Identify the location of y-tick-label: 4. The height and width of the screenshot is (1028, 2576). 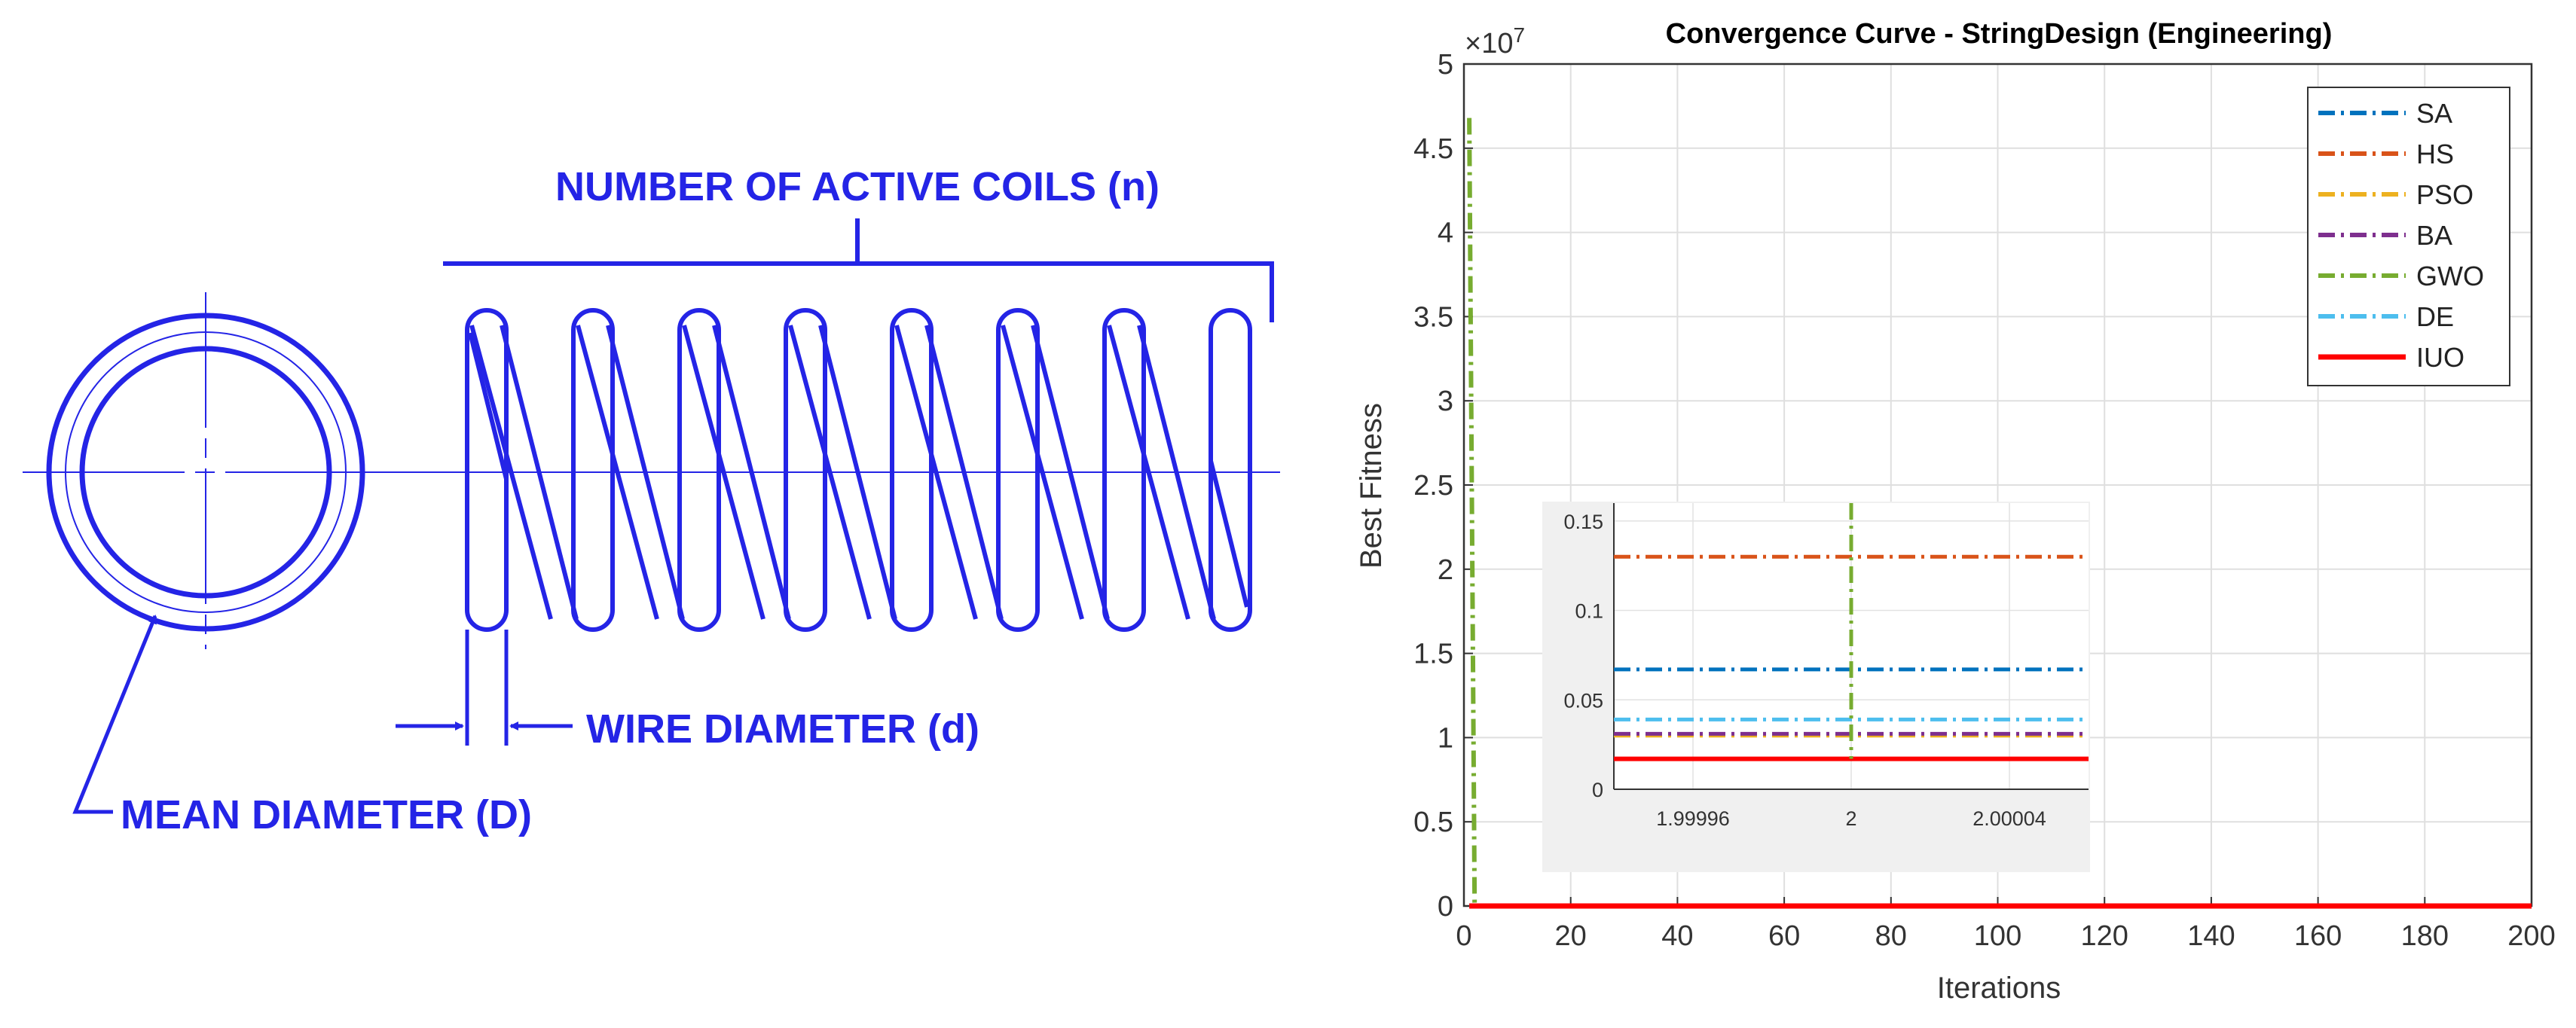
(1445, 233).